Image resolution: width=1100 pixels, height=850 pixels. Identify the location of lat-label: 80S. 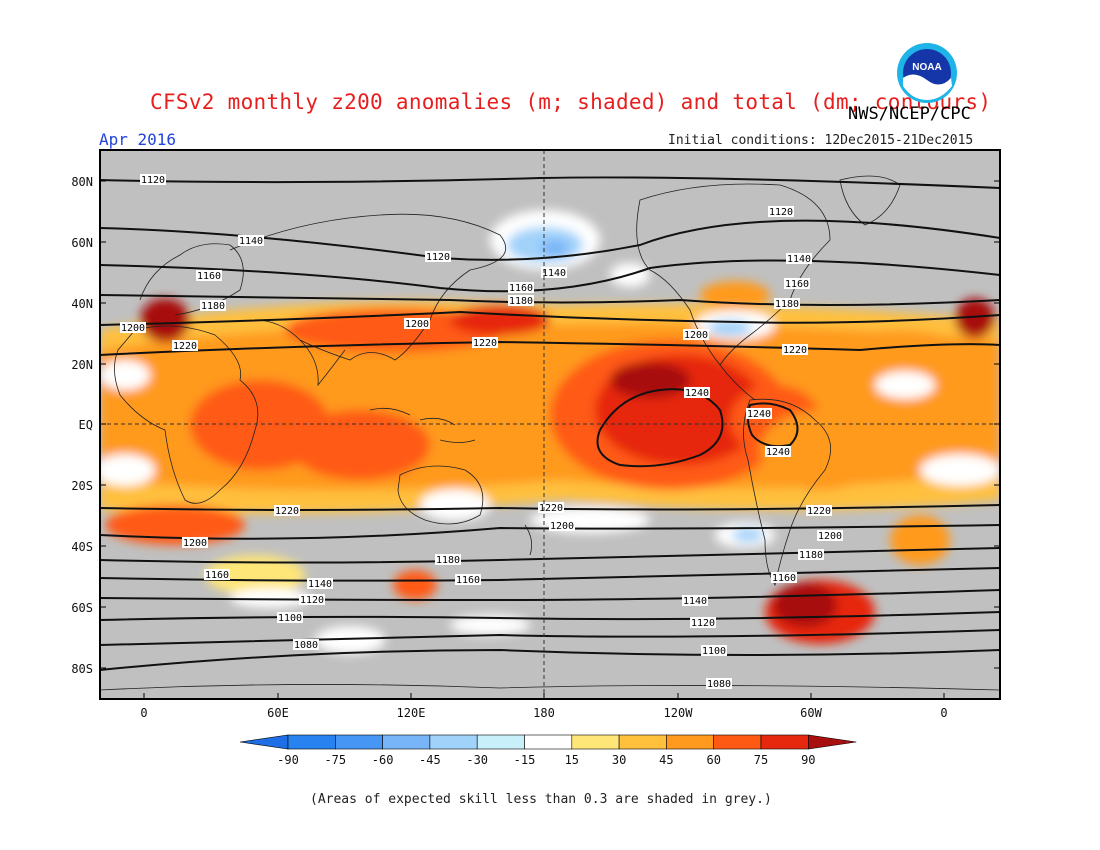
(82, 669).